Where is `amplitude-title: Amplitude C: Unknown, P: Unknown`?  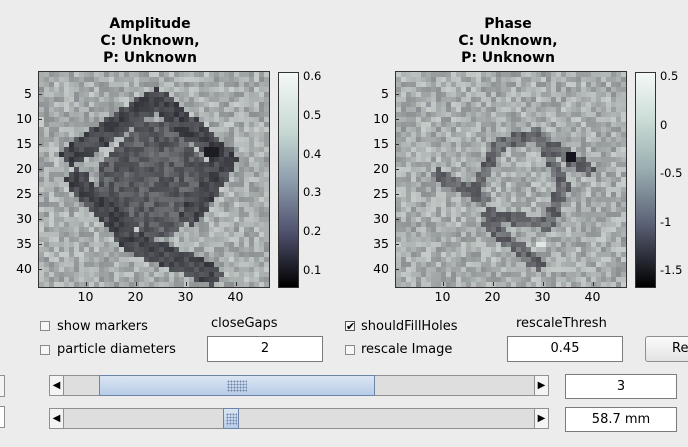
amplitude-title: Amplitude C: Unknown, P: Unknown is located at coordinates (150, 41).